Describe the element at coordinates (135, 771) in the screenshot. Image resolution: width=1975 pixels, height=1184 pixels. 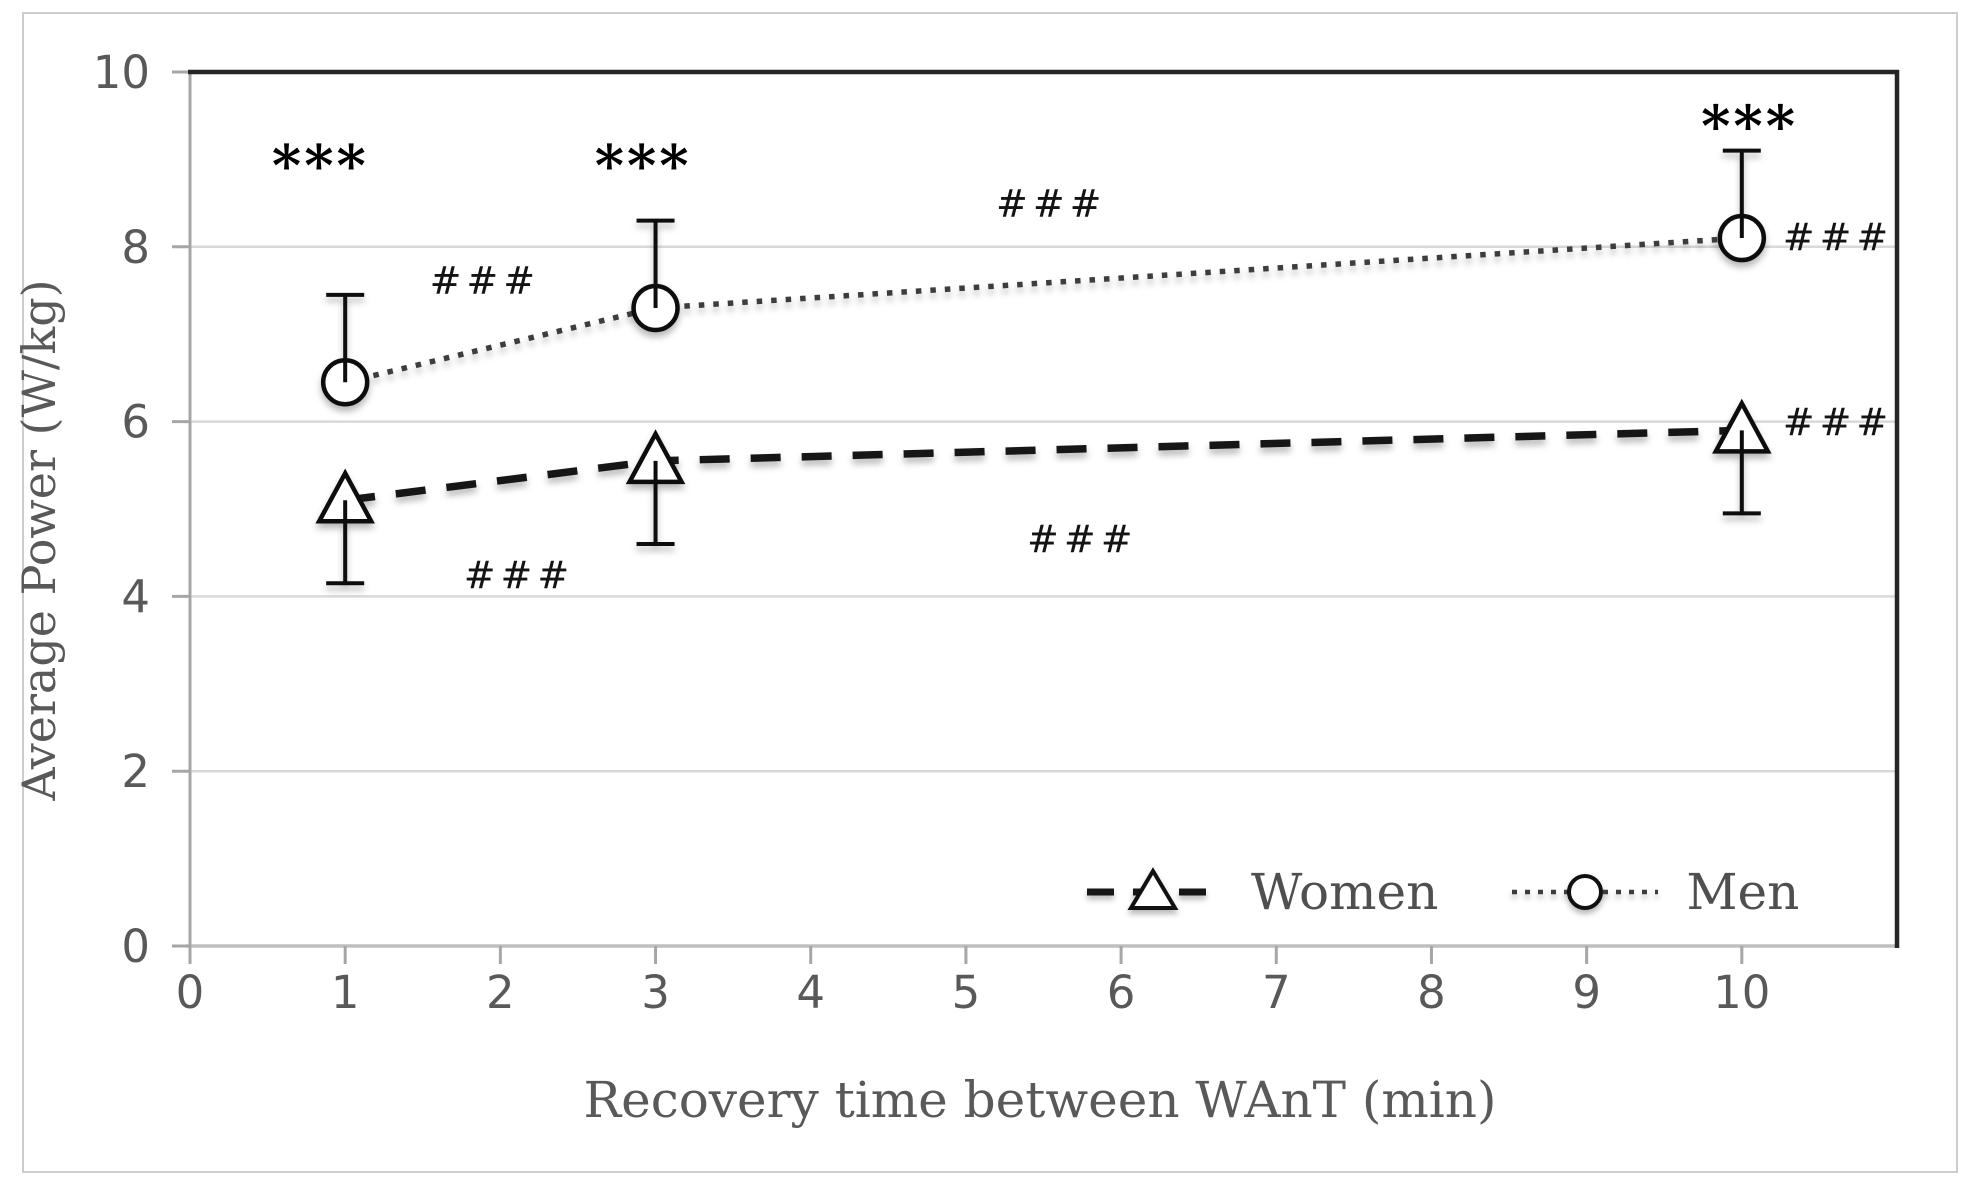
I see `y-tick-label-2: 2` at that location.